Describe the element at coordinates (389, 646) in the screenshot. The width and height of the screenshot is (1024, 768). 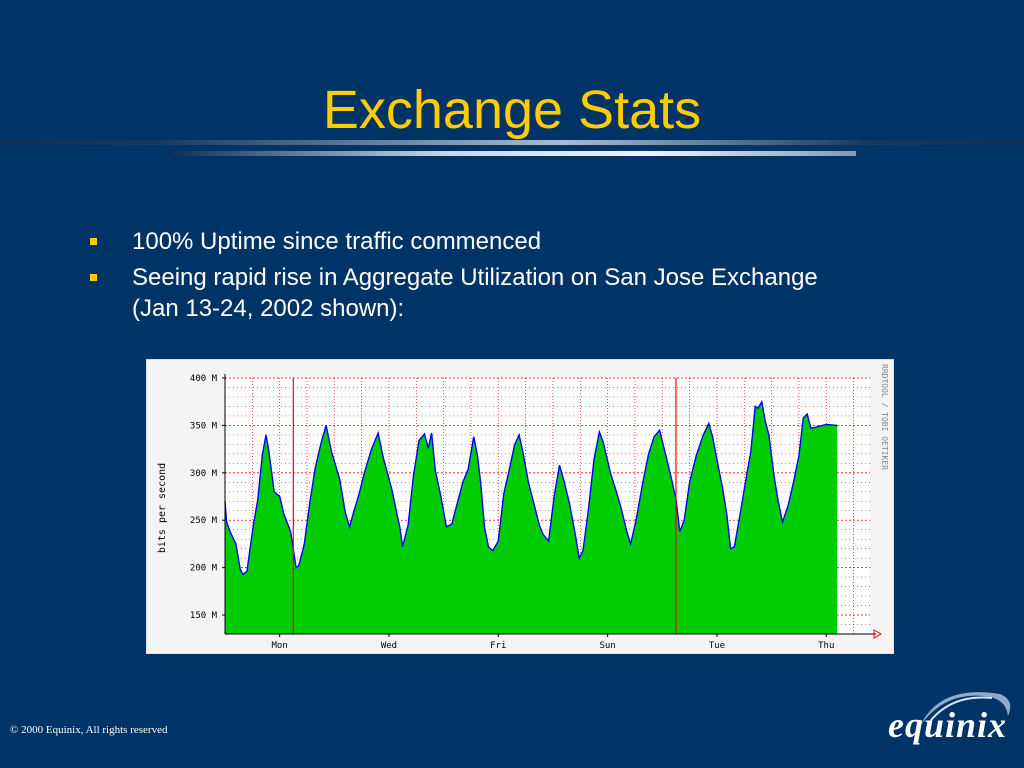
I see `x-tick-label: Wed` at that location.